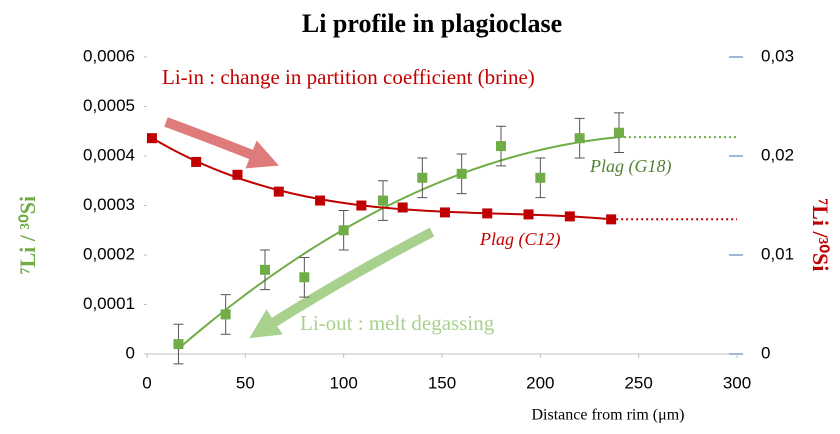 The height and width of the screenshot is (434, 840). Describe the element at coordinates (342, 283) in the screenshot. I see `li-out-arrow` at that location.